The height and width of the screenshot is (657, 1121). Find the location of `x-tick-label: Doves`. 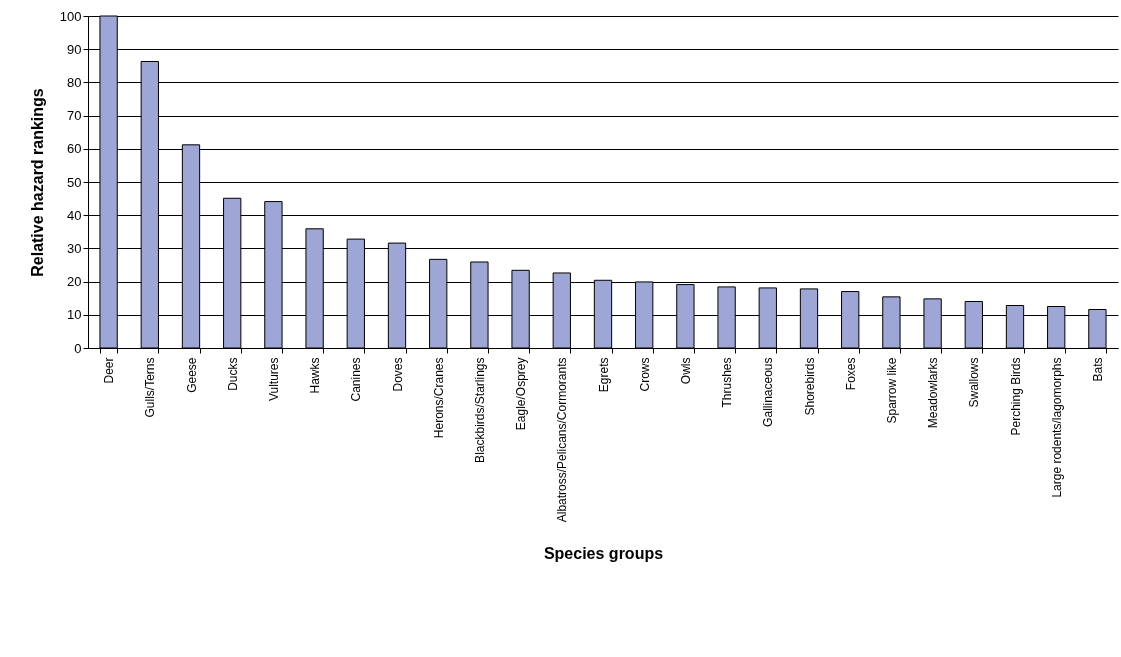

x-tick-label: Doves is located at coordinates (397, 374).